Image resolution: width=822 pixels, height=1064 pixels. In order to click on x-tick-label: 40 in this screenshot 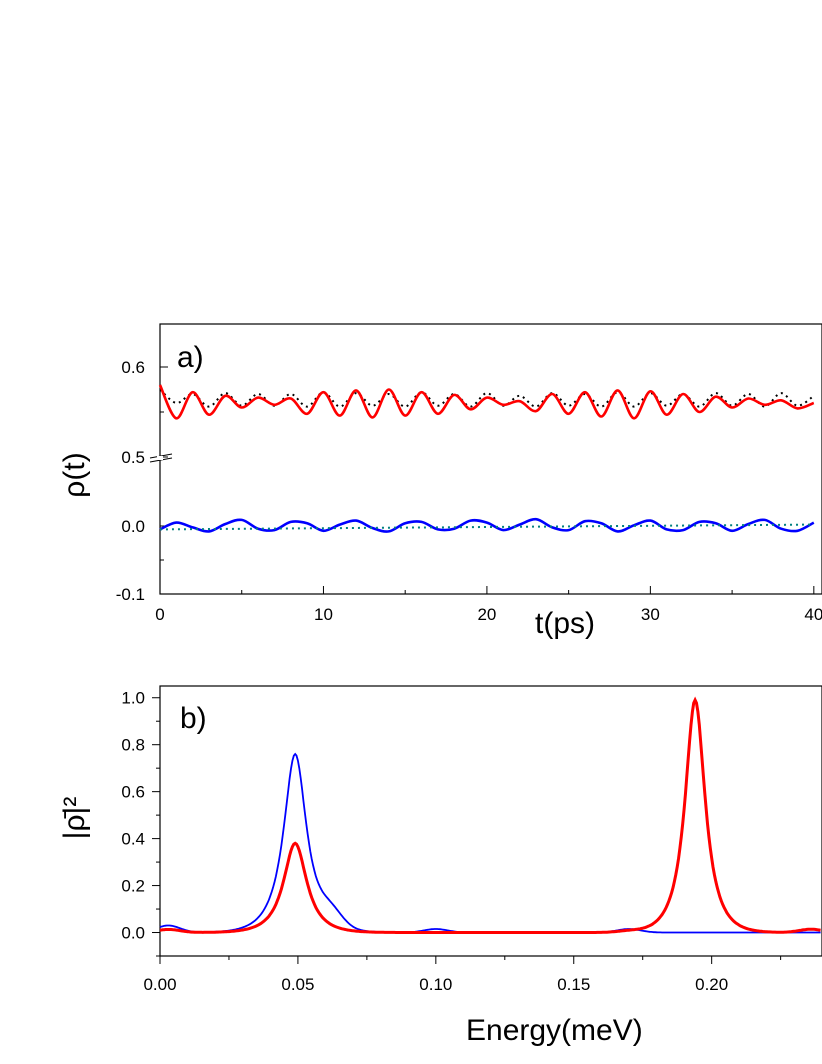, I will do `click(813, 614)`.